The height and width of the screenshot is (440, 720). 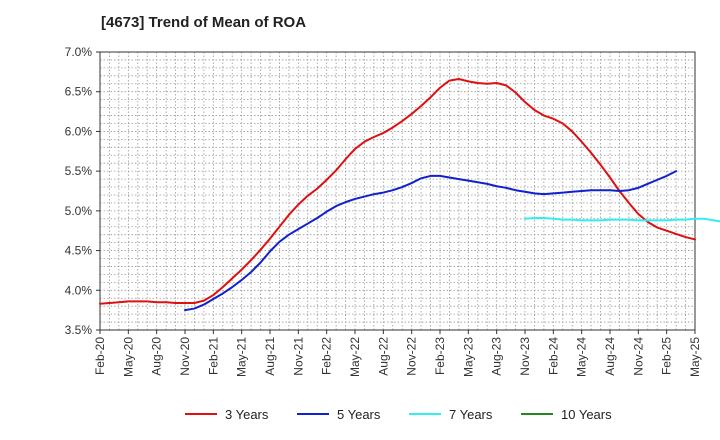 I want to click on x-tick-label: May-23, so click(x=468, y=357).